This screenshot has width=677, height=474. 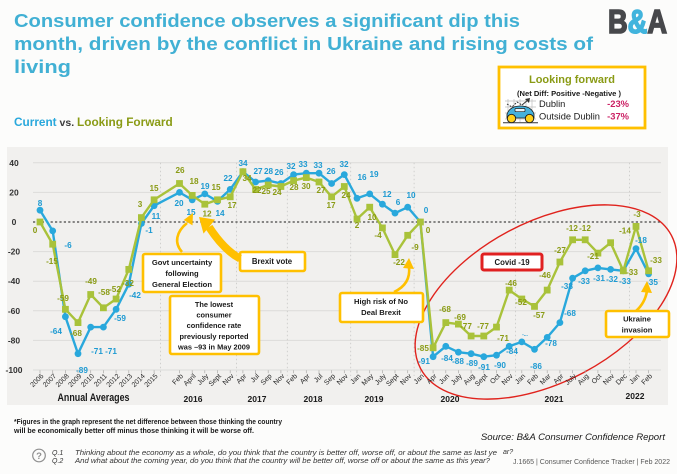 I want to click on svg-text: previously reported, so click(x=214, y=336).